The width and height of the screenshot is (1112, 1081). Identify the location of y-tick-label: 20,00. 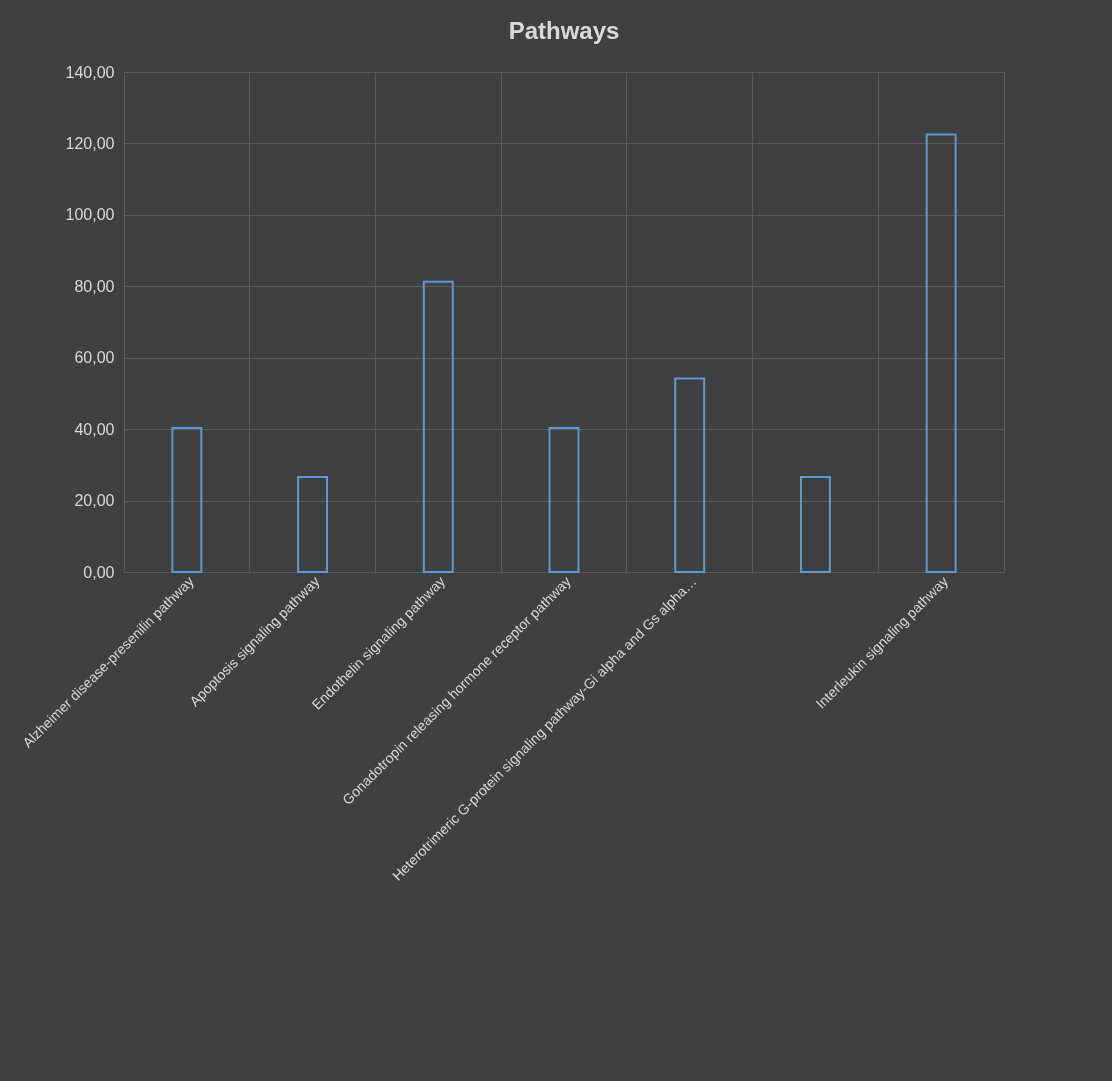
(94, 501).